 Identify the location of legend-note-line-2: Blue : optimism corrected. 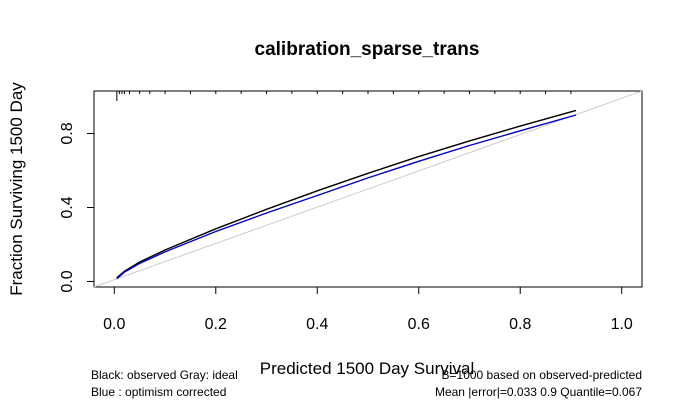
(158, 392).